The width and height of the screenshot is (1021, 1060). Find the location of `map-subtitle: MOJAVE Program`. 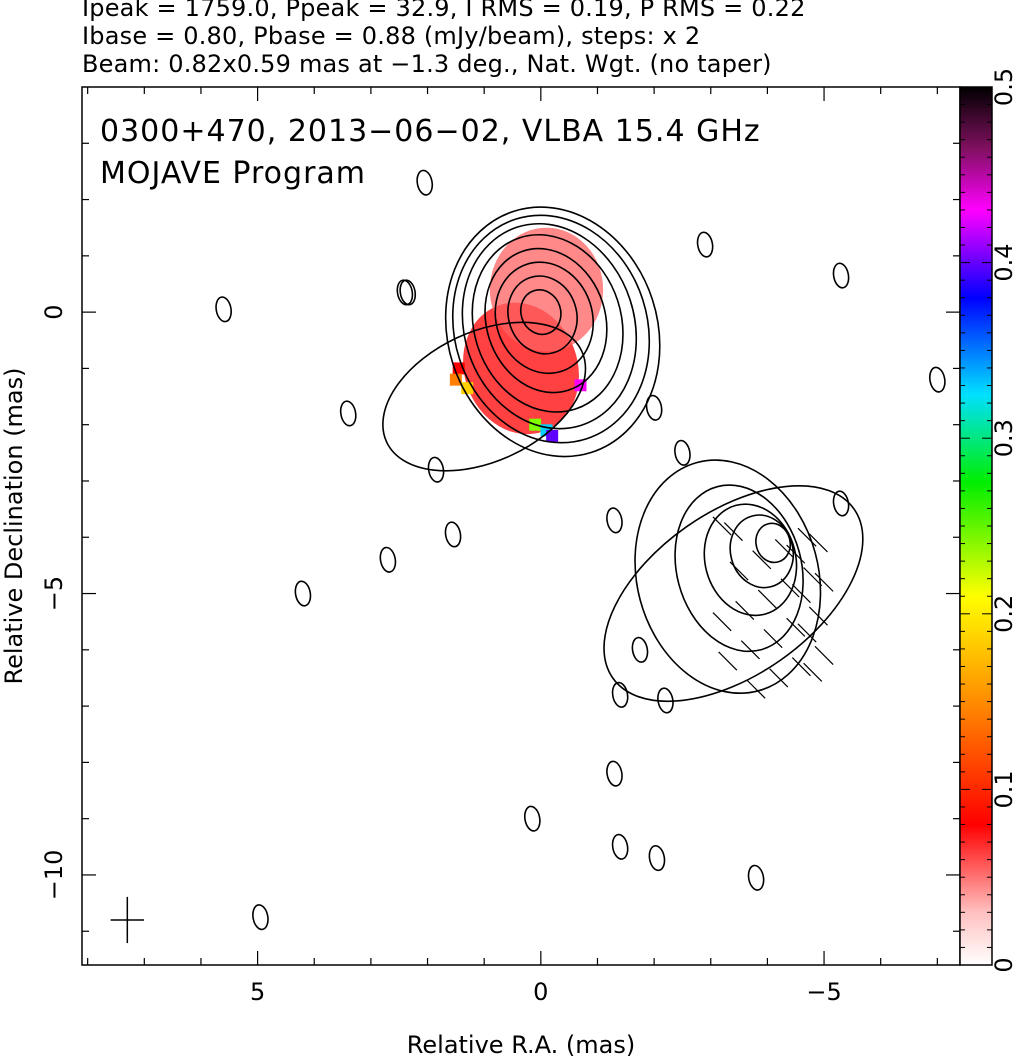

map-subtitle: MOJAVE Program is located at coordinates (233, 173).